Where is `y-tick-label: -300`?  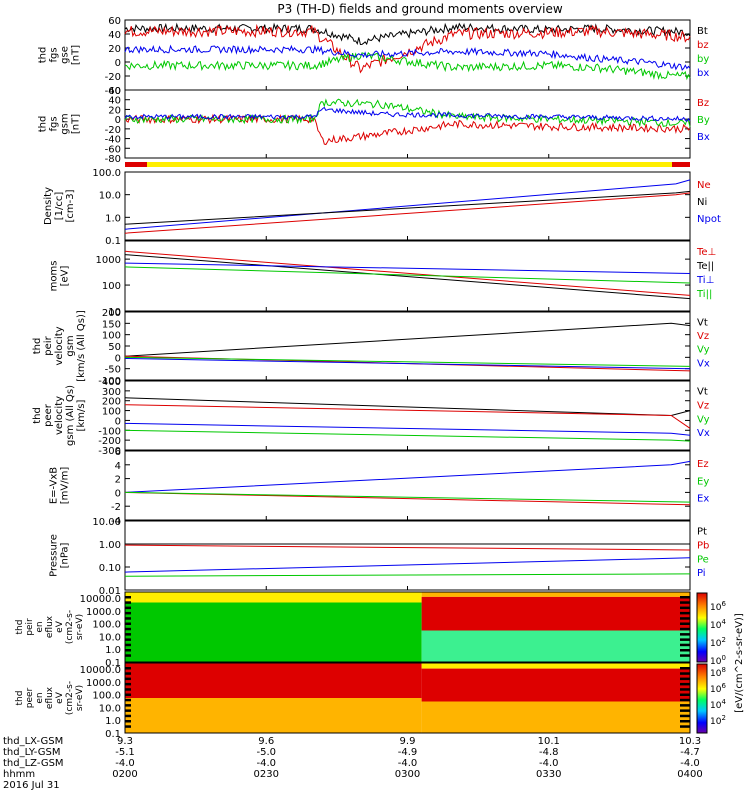
y-tick-label: -300 is located at coordinates (109, 451).